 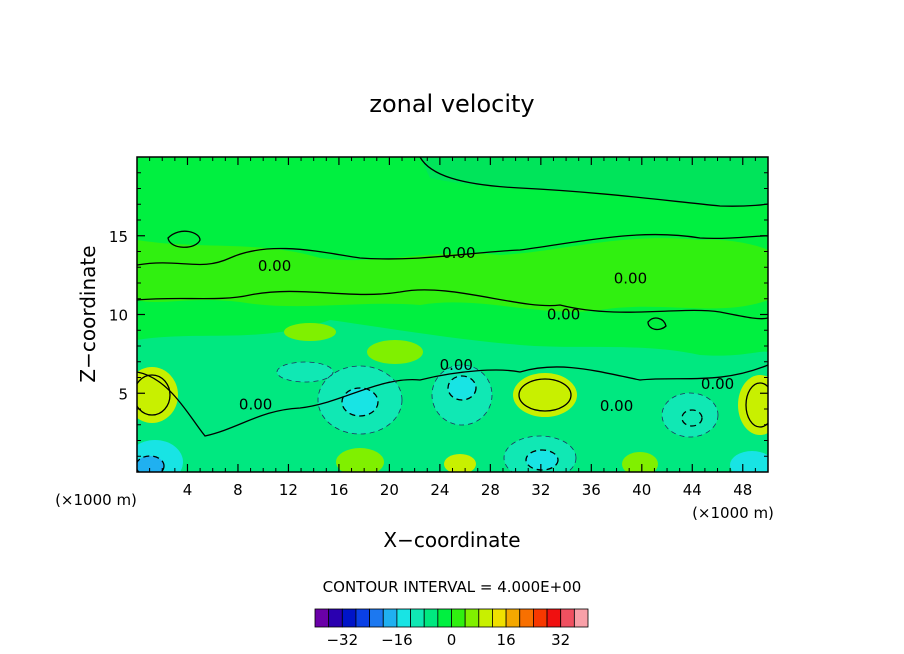 I want to click on x-tick-label: 36, so click(x=591, y=490).